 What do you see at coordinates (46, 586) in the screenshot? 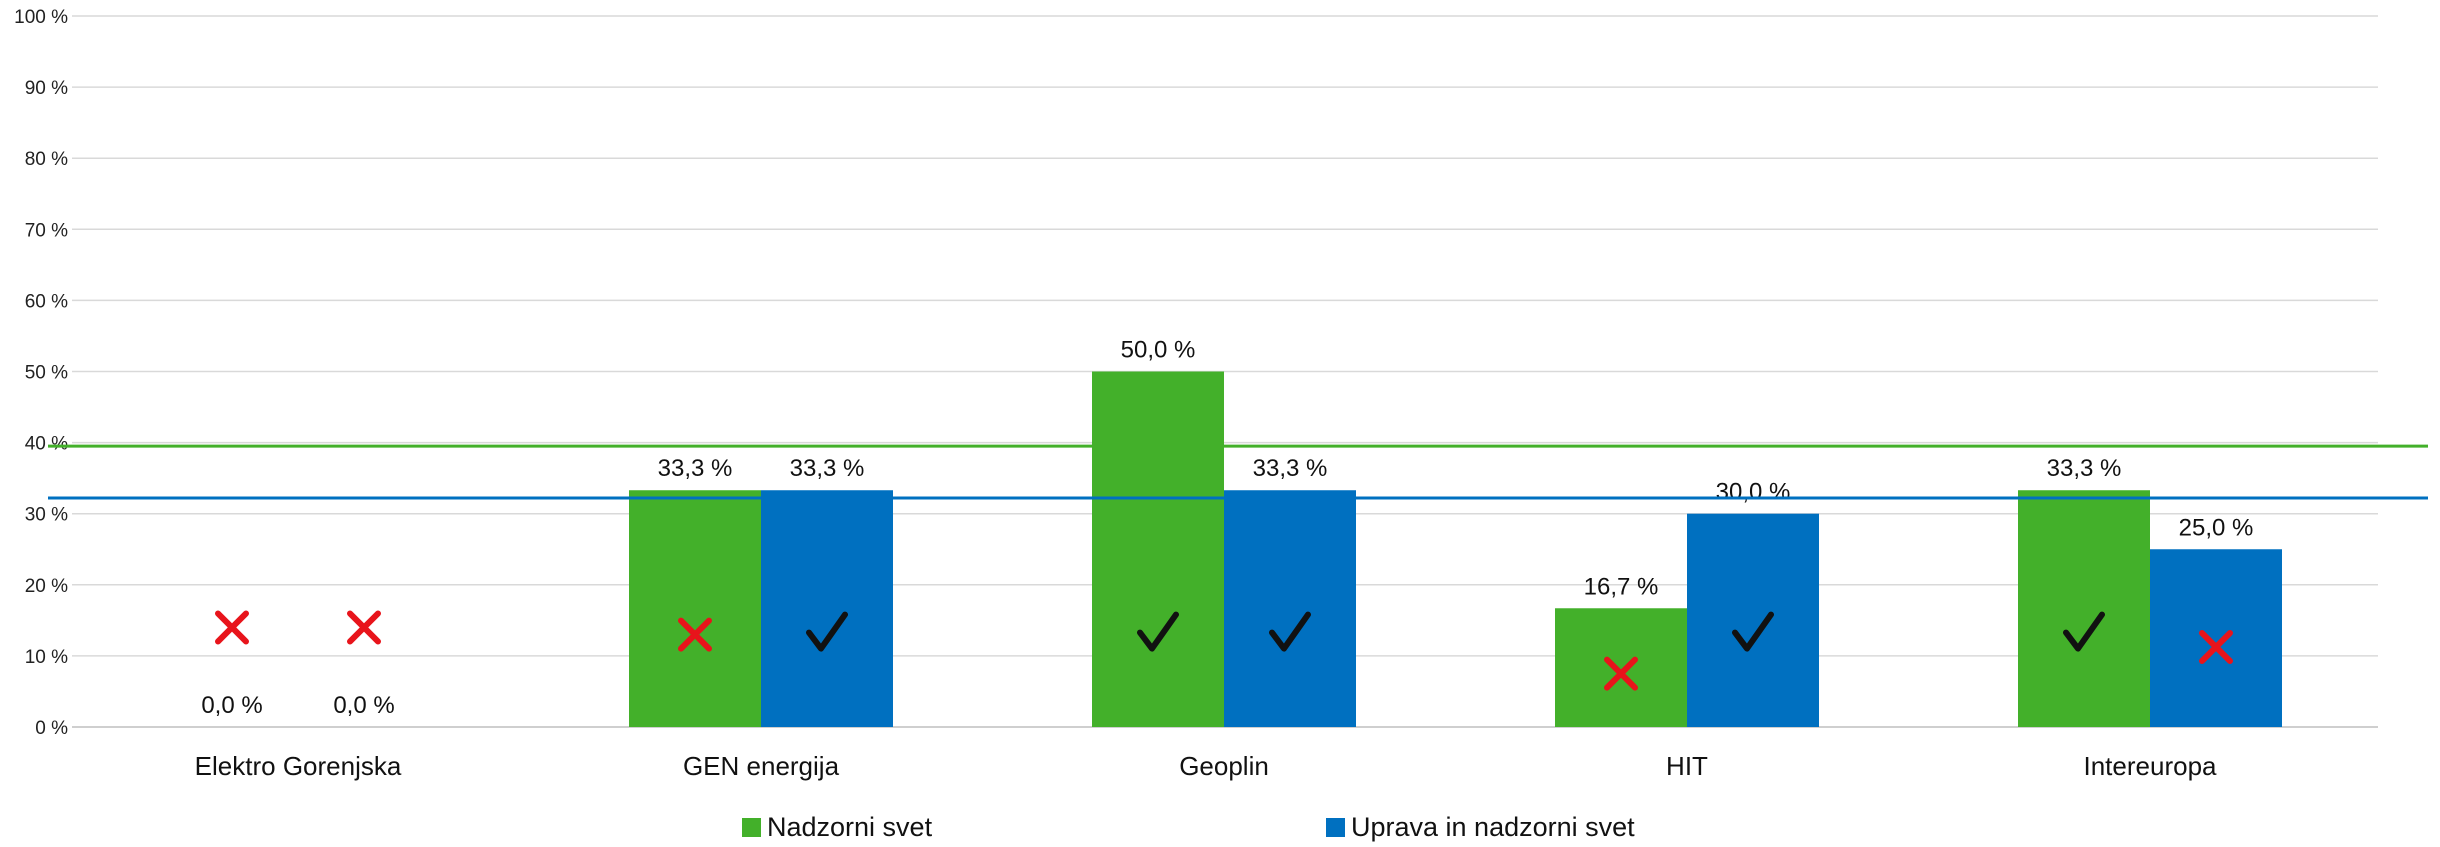
I see `y-tick-label: 20 %` at bounding box center [46, 586].